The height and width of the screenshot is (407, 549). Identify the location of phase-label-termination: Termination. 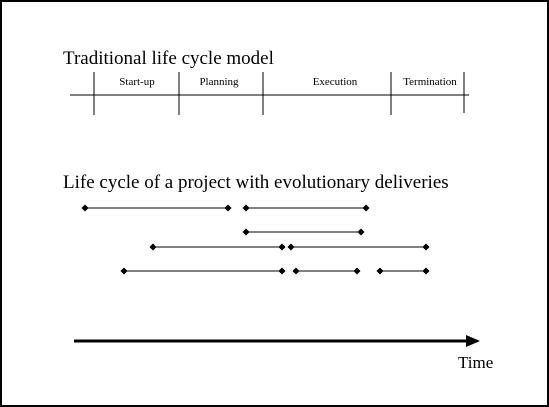
(430, 82).